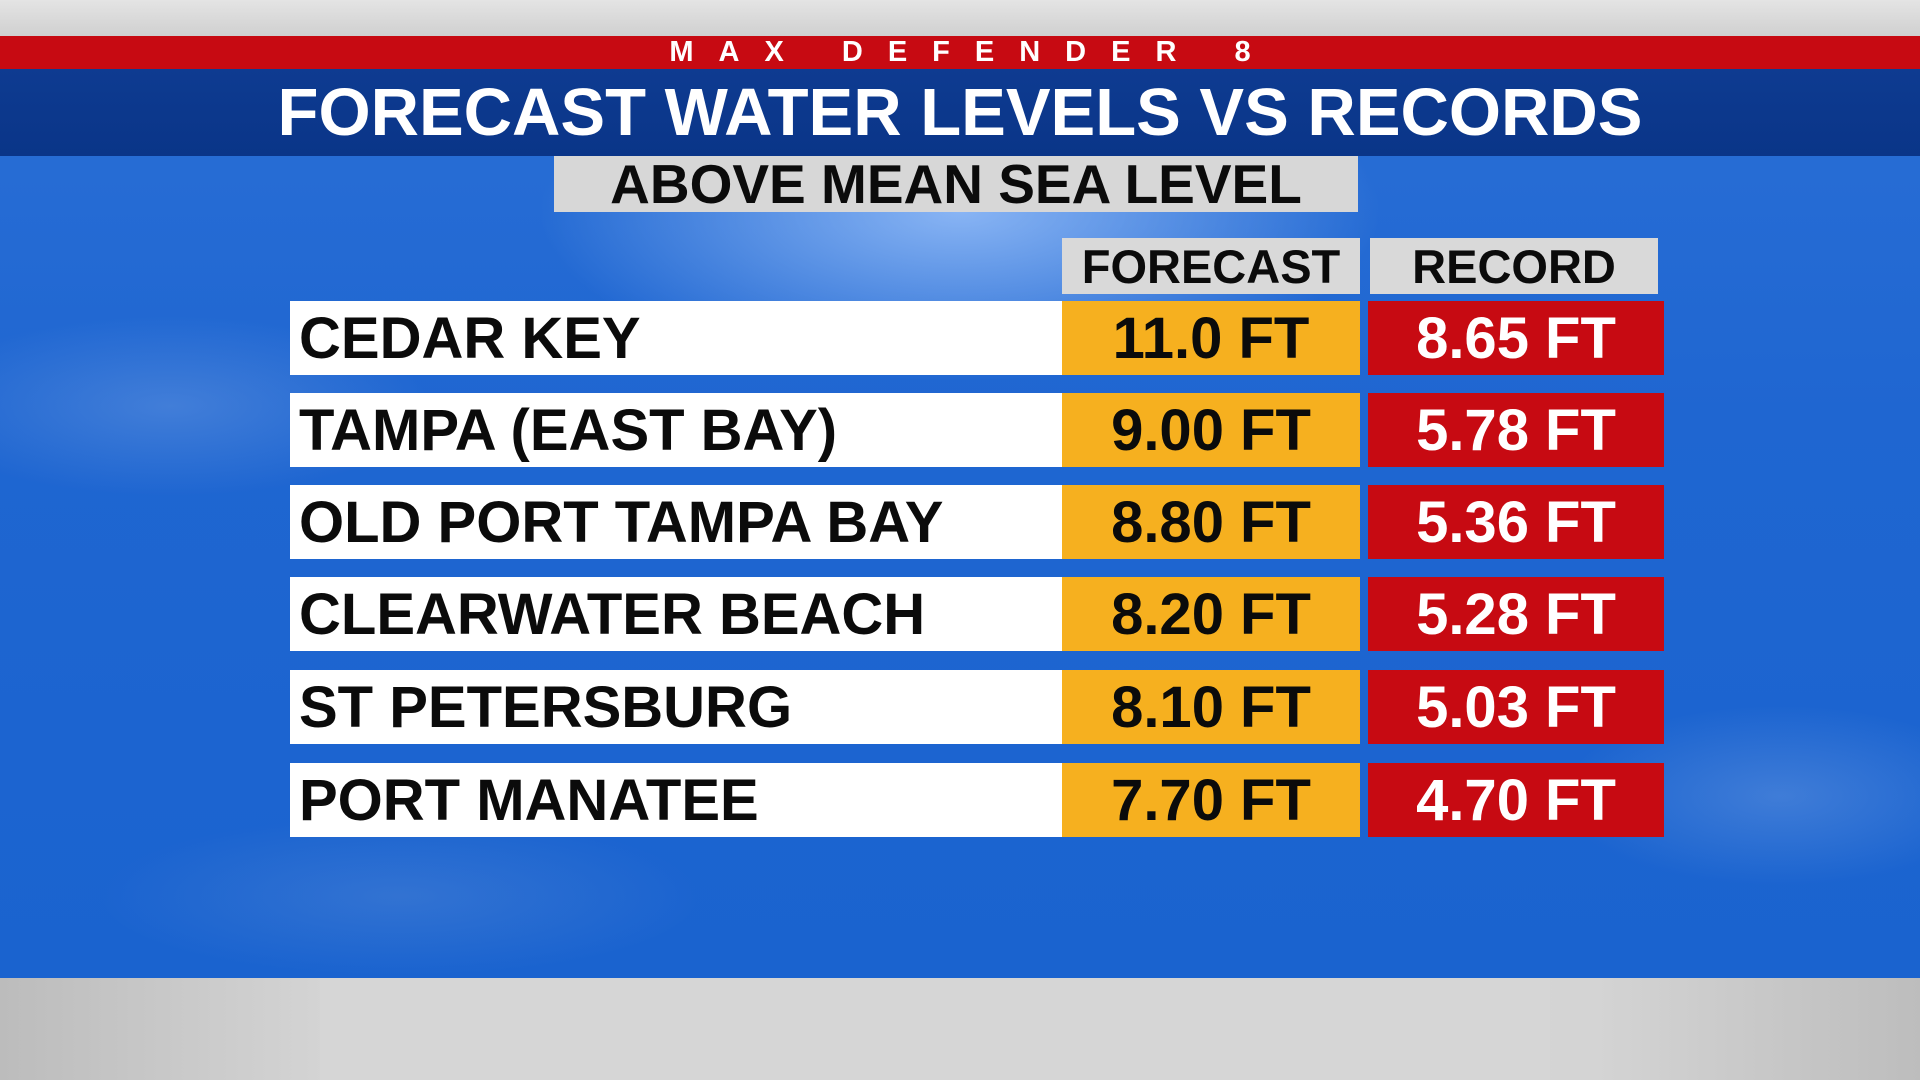 The image size is (1920, 1080). I want to click on table-row: TAMPA (EAST BAY) 9.00 FT 5.78 FT, so click(977, 430).